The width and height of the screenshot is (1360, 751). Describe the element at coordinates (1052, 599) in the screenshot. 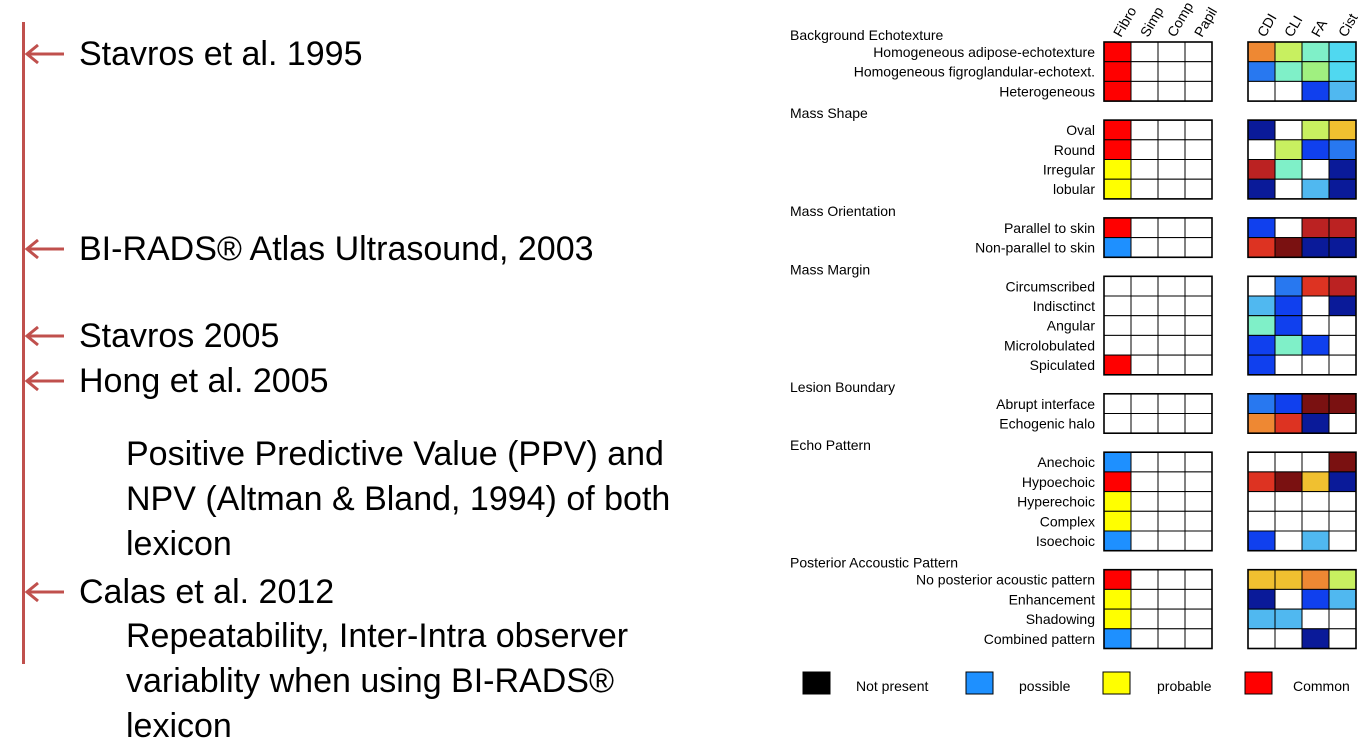

I see `row-label: Enhancement` at that location.